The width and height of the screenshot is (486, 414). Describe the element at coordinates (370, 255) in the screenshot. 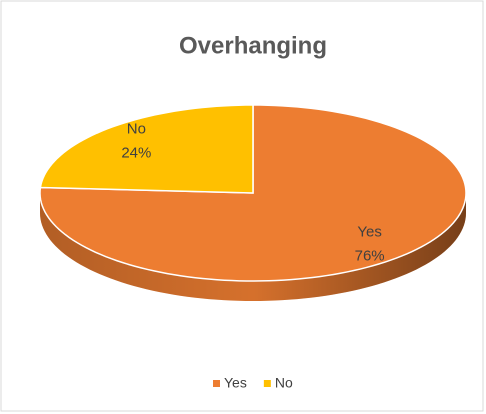

I see `data-label-value: 76%` at that location.